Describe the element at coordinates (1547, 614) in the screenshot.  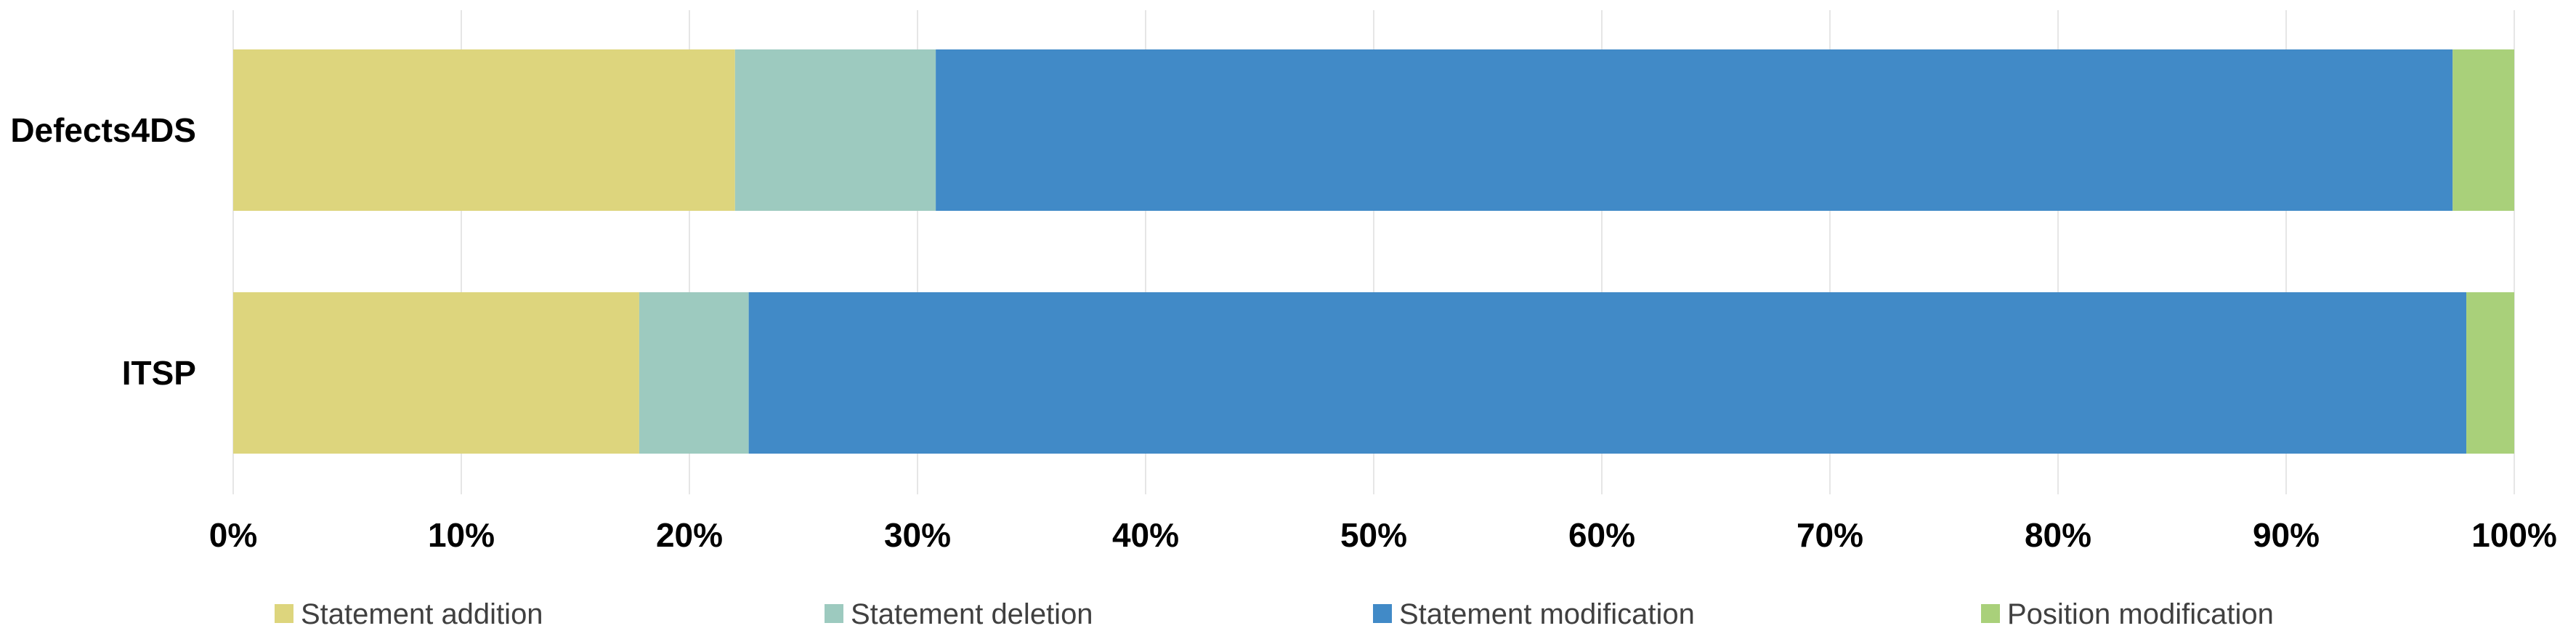
I see `legend-label: Statement modification` at that location.